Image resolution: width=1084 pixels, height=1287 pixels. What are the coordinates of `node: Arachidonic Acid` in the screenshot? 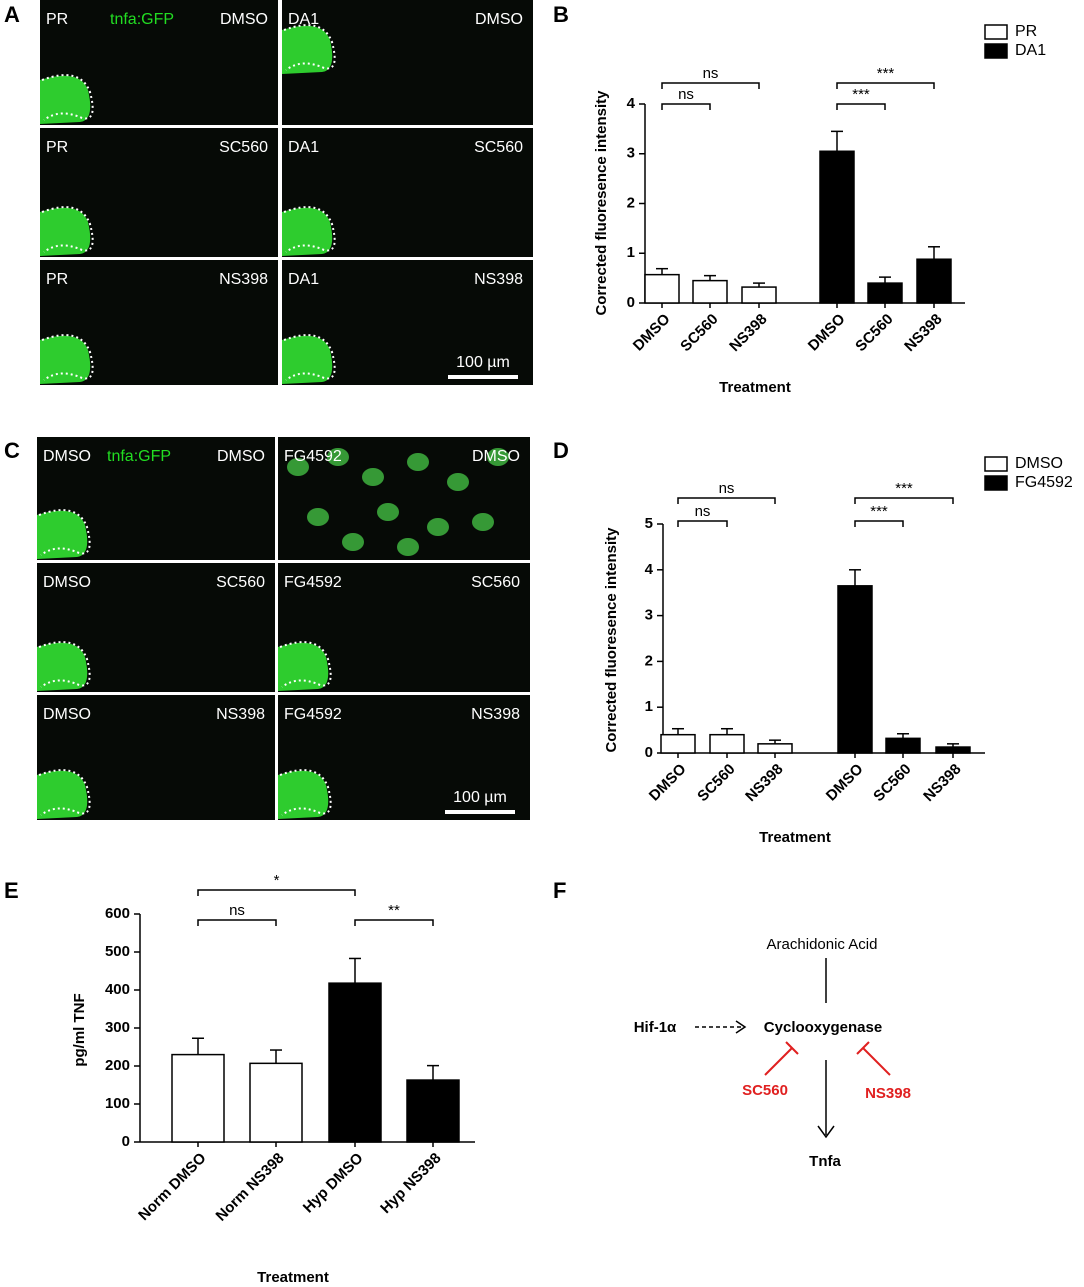 It's located at (822, 944).